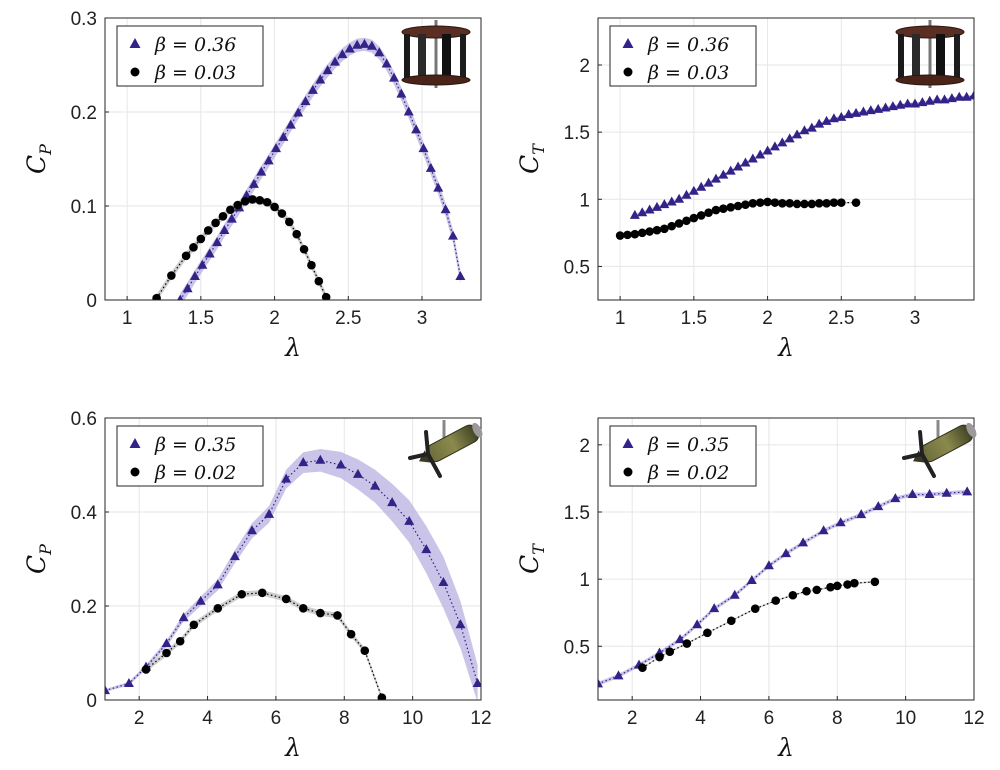 This screenshot has width=1000, height=770. Describe the element at coordinates (584, 446) in the screenshot. I see `y-tick-label: 2` at that location.